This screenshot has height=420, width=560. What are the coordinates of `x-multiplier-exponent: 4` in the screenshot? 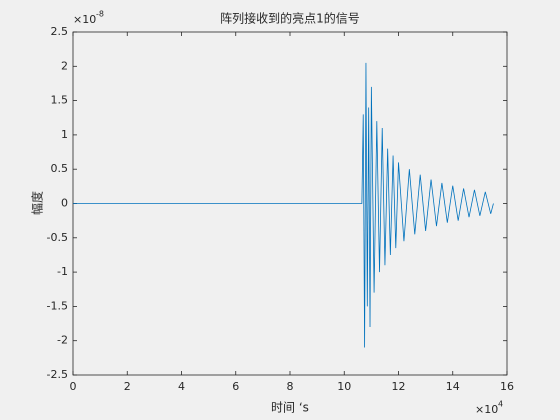 It's located at (500, 404).